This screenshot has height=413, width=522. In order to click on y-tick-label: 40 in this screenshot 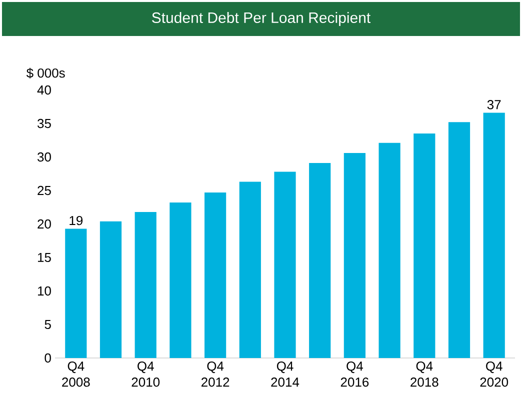, I will do `click(44, 90)`.